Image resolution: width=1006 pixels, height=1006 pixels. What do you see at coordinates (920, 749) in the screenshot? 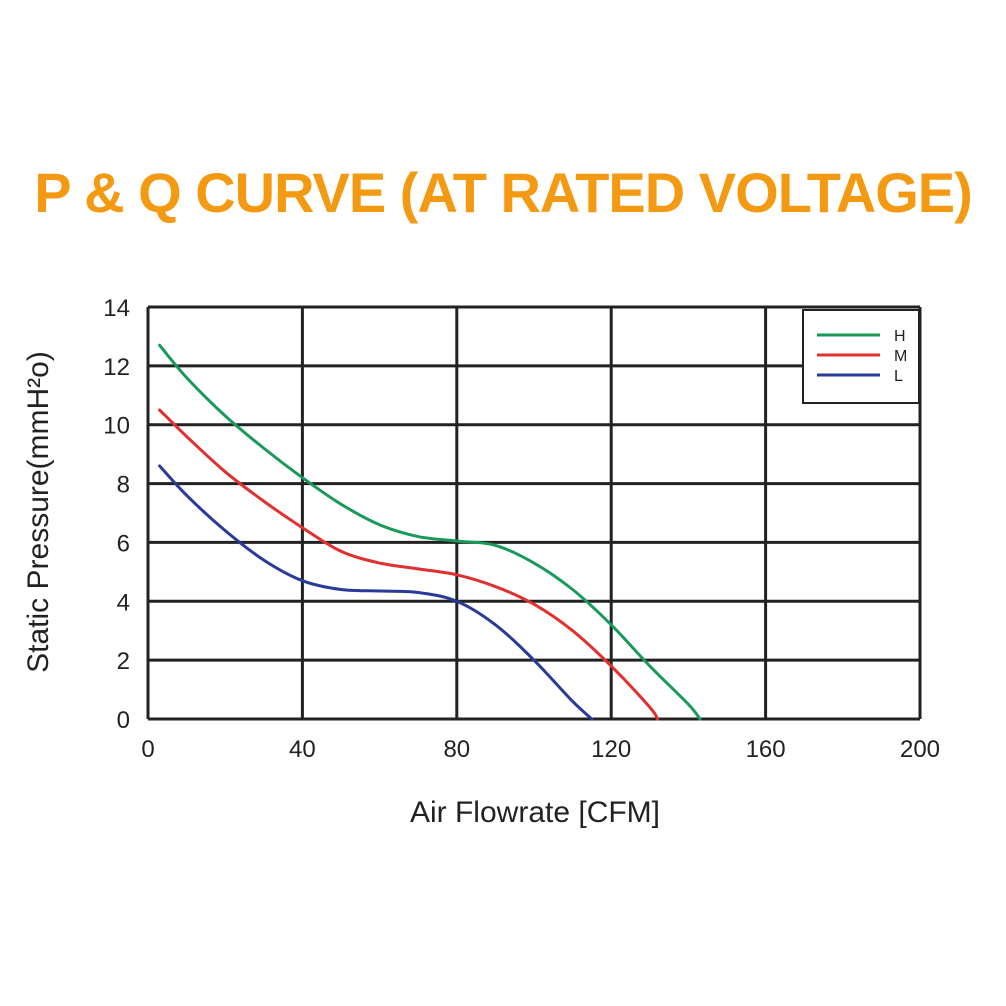
I see `x-tick-label: 200` at bounding box center [920, 749].